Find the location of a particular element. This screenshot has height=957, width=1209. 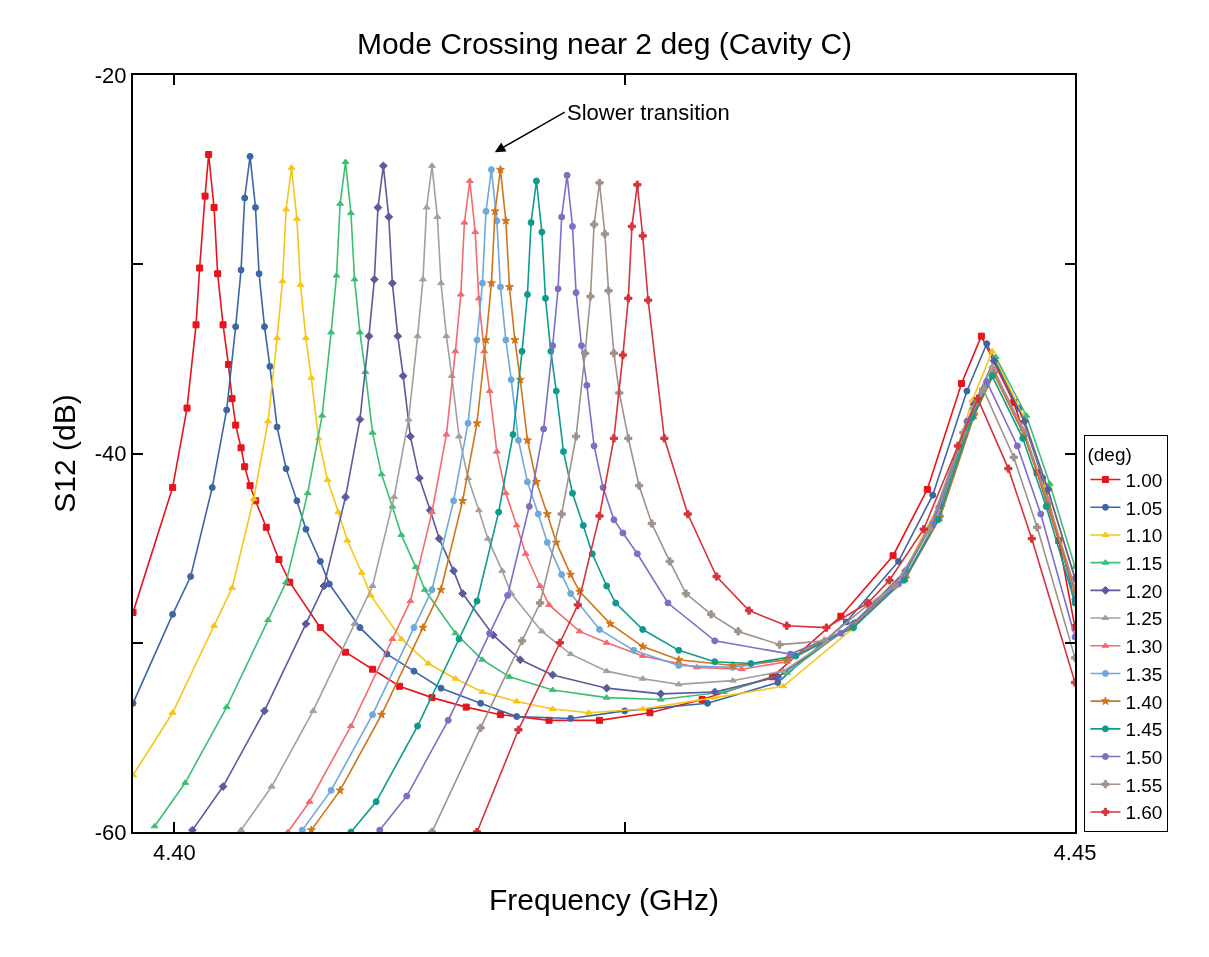

legend-label: 1.00 is located at coordinates (1144, 480).